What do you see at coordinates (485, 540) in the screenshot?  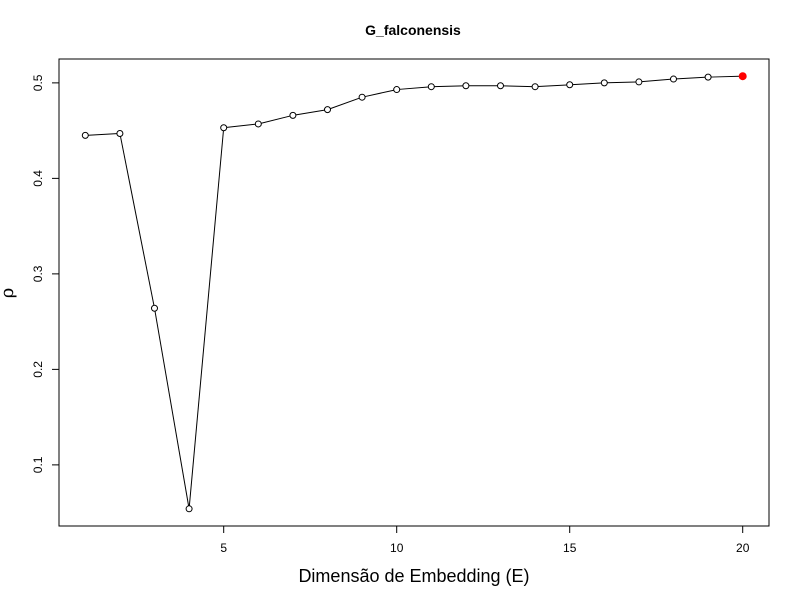 I see `x-axis: 5 10 15 20` at bounding box center [485, 540].